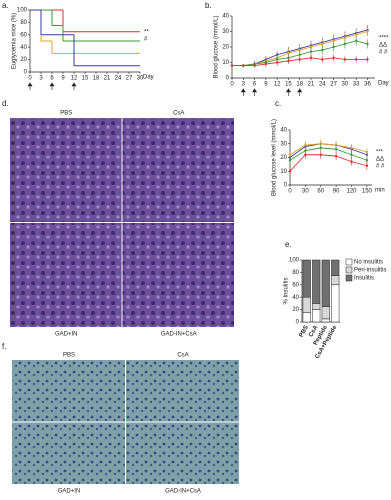 This screenshot has height=500, width=391. What do you see at coordinates (333, 85) in the screenshot?
I see `x-tick-label: 27` at bounding box center [333, 85].